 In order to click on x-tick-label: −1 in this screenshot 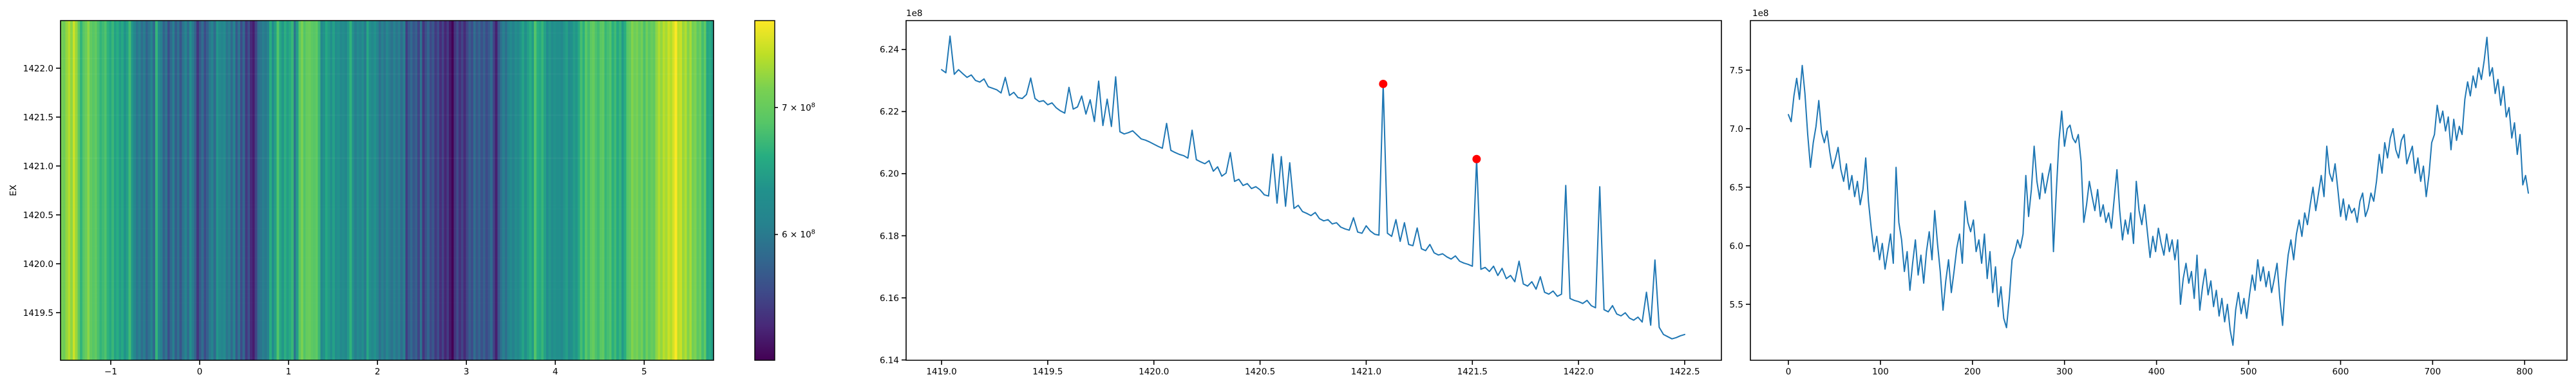, I will do `click(111, 372)`.